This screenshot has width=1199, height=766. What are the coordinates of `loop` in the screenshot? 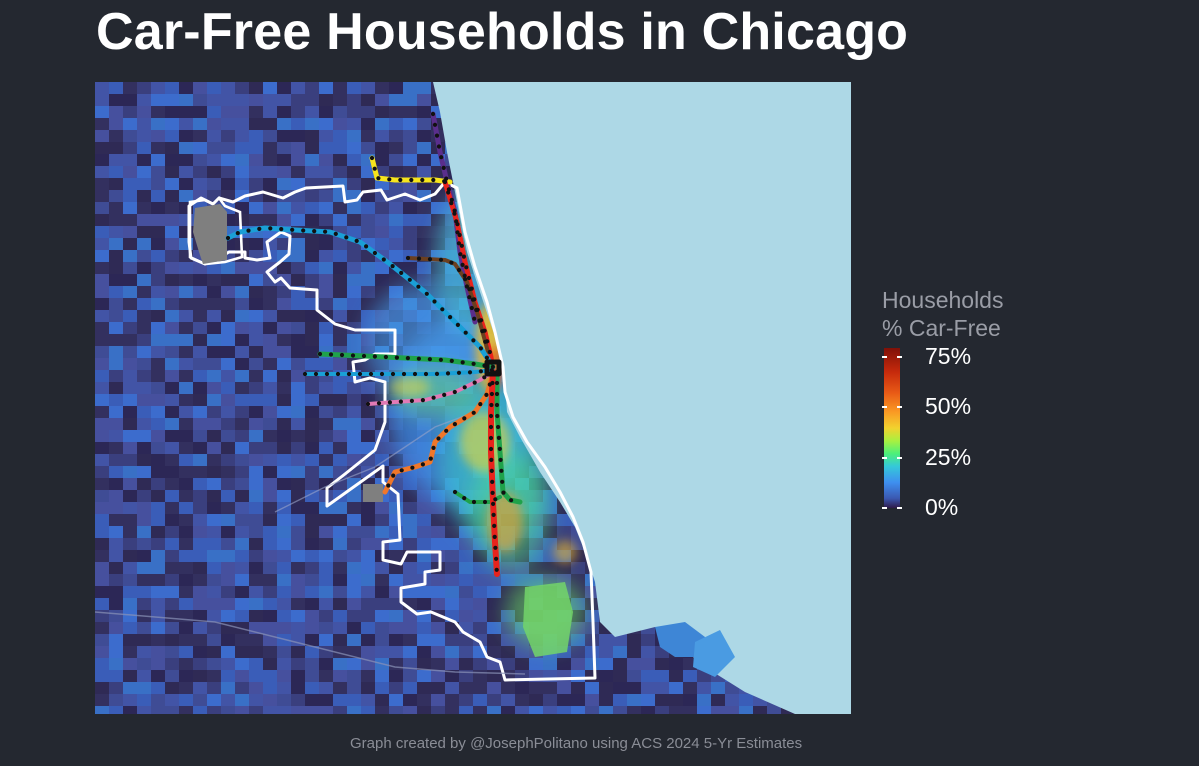 It's located at (493, 368).